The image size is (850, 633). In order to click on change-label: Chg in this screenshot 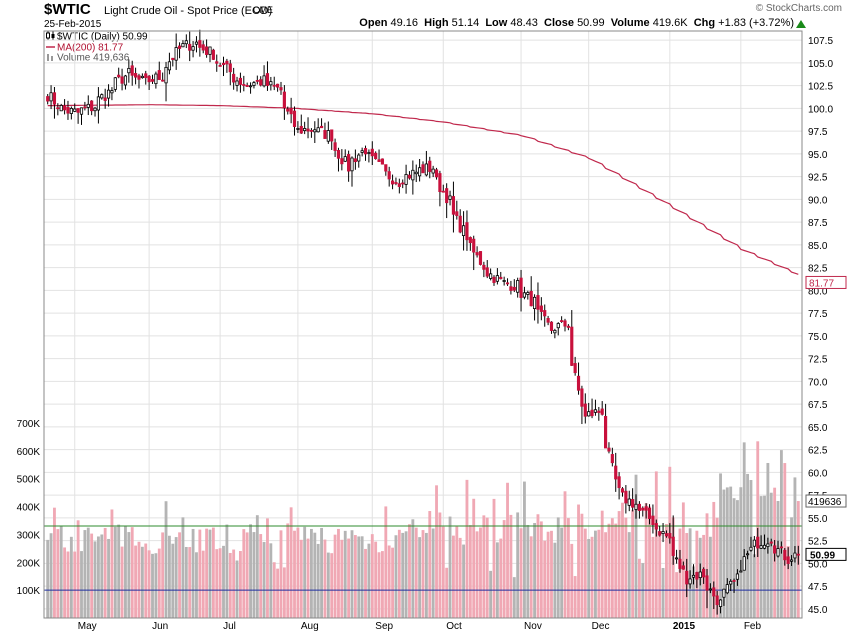, I will do `click(704, 23)`.